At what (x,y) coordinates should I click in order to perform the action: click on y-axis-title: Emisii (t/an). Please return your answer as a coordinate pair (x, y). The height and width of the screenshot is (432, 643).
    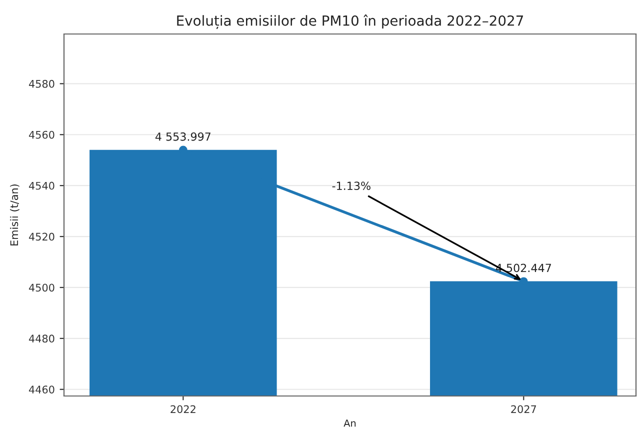
    Looking at the image, I should click on (15, 215).